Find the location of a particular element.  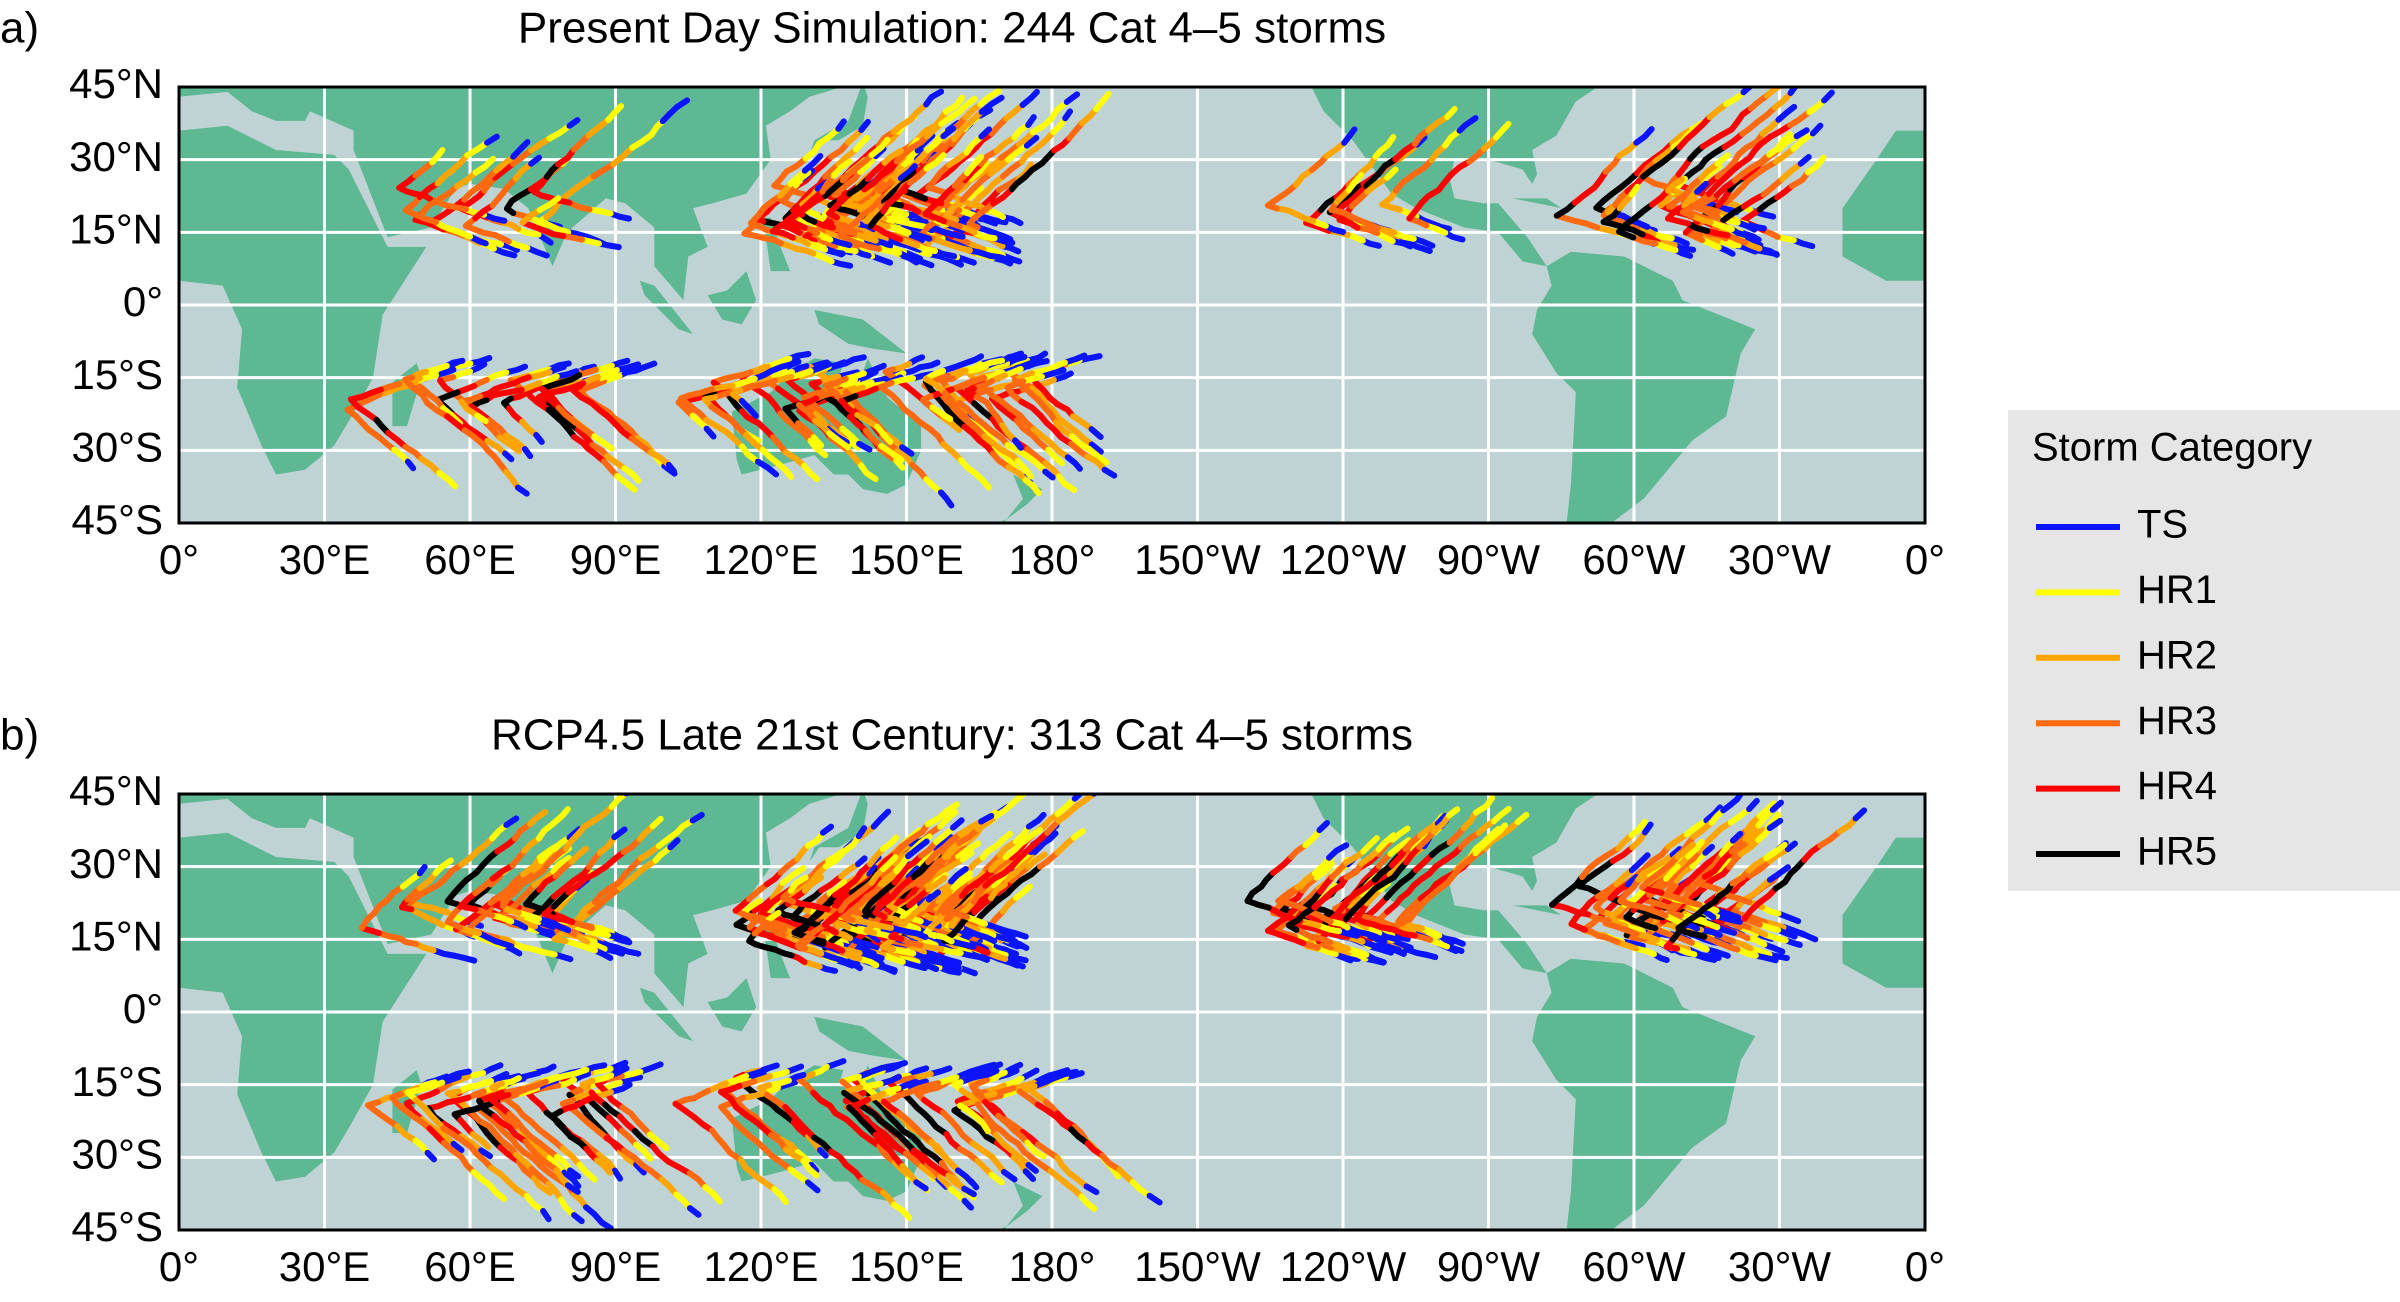

lat-tick-label: 45°S is located at coordinates (117, 1226).